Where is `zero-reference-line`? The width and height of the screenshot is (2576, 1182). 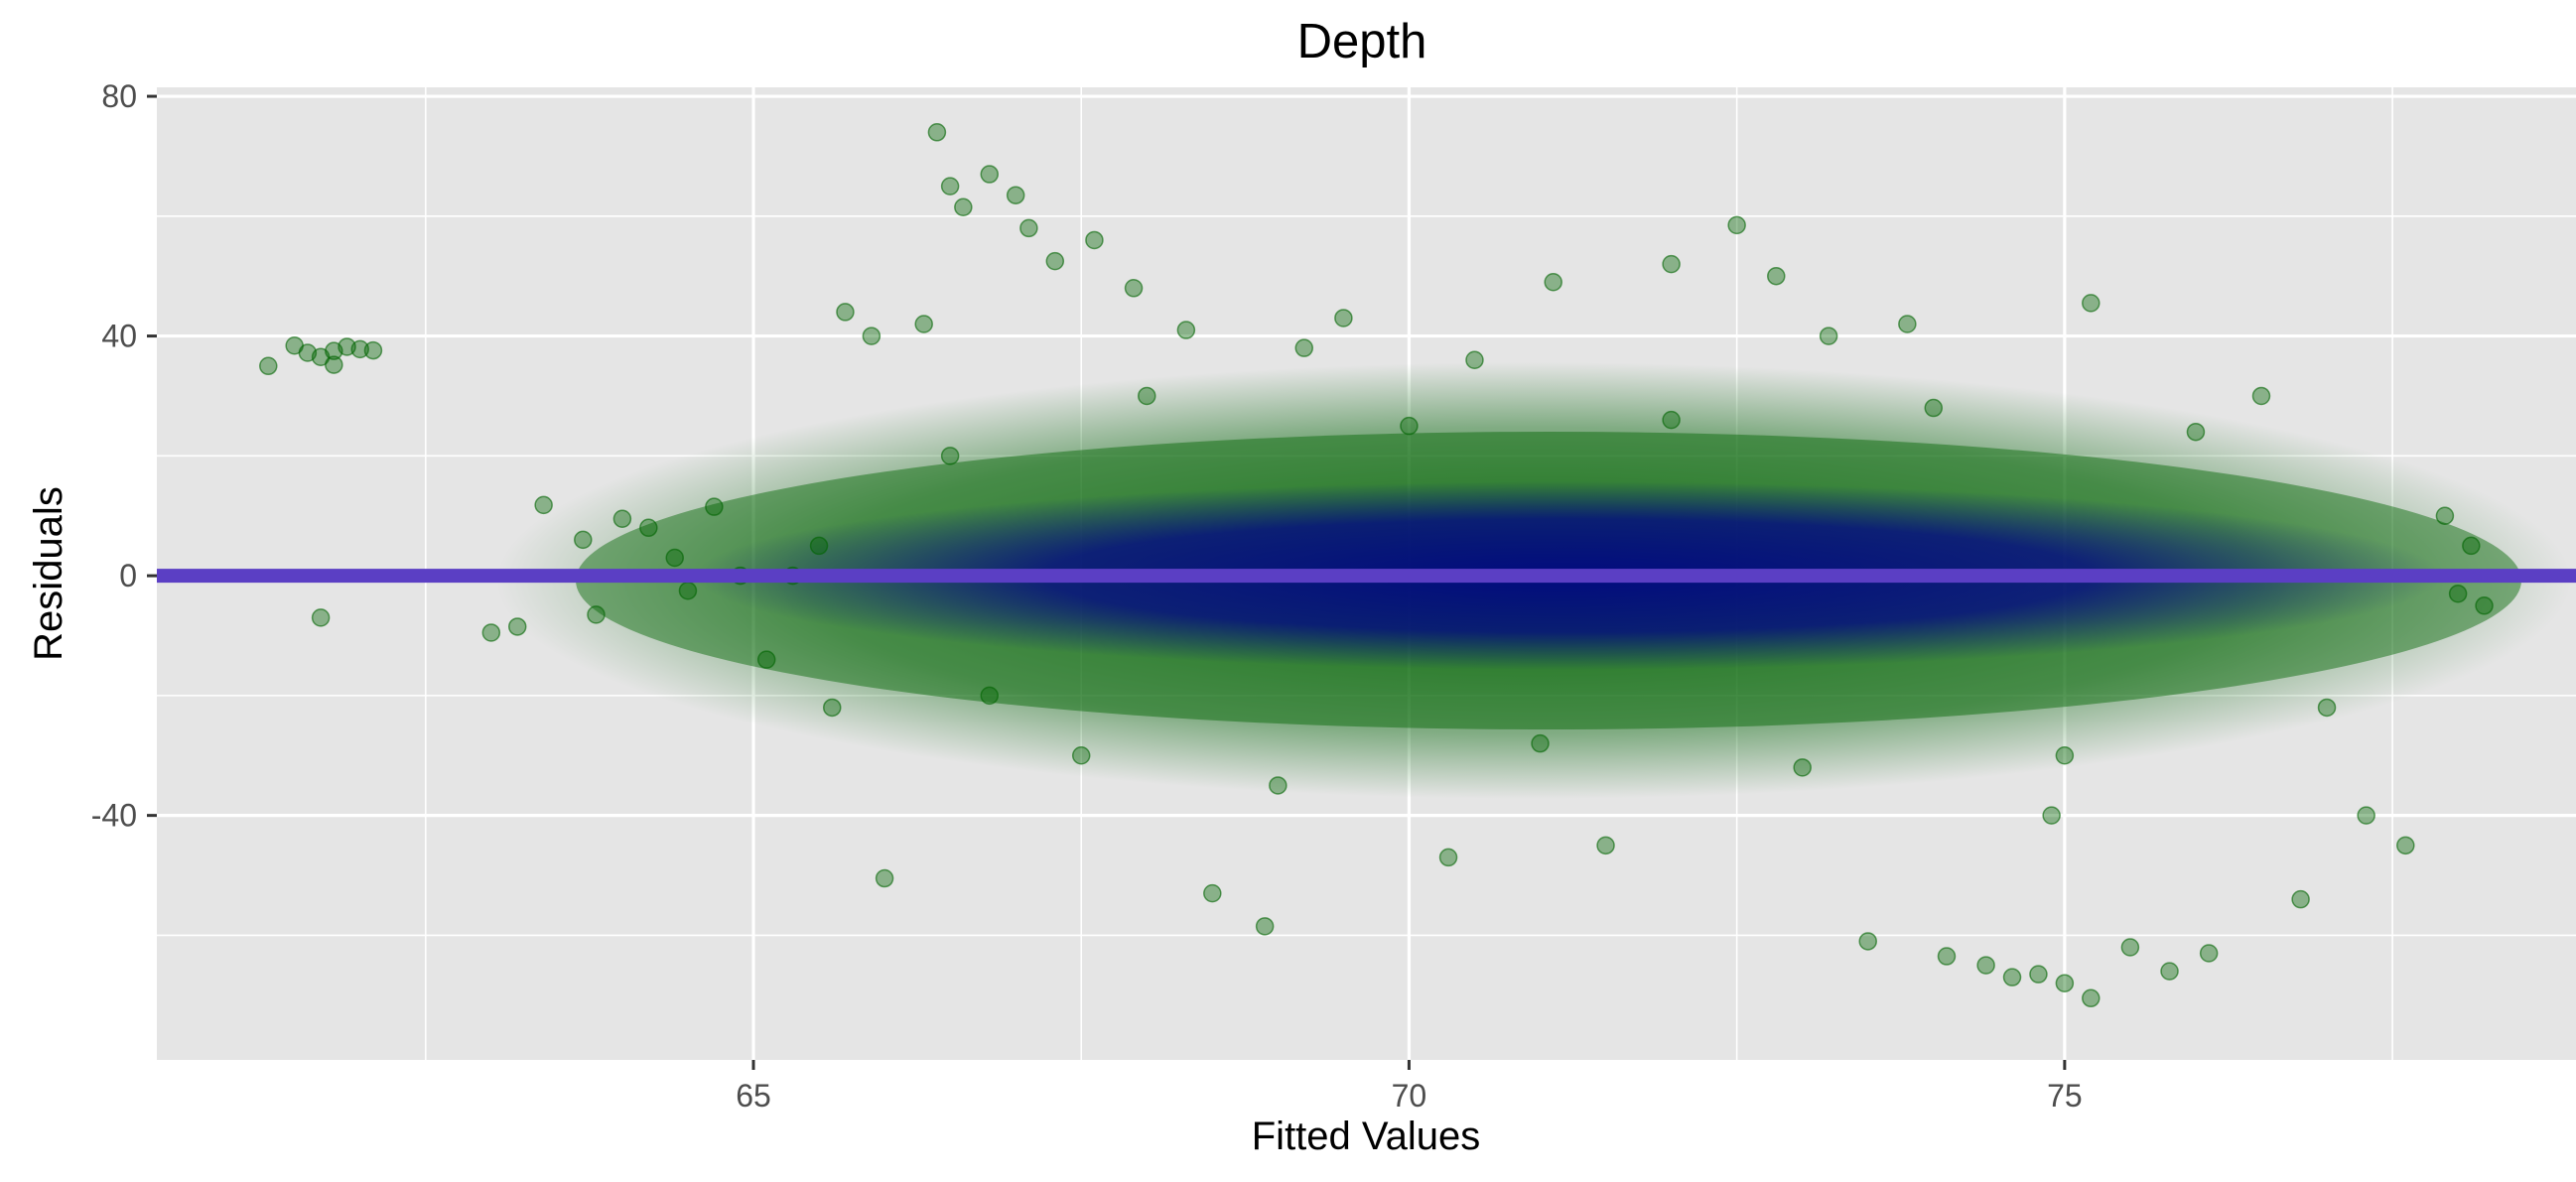 zero-reference-line is located at coordinates (1366, 576).